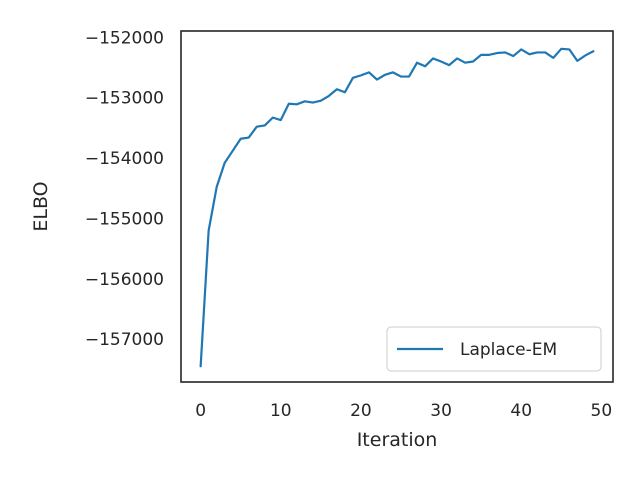 This screenshot has height=480, width=640. Describe the element at coordinates (124, 280) in the screenshot. I see `y-tick-label: −156000` at that location.